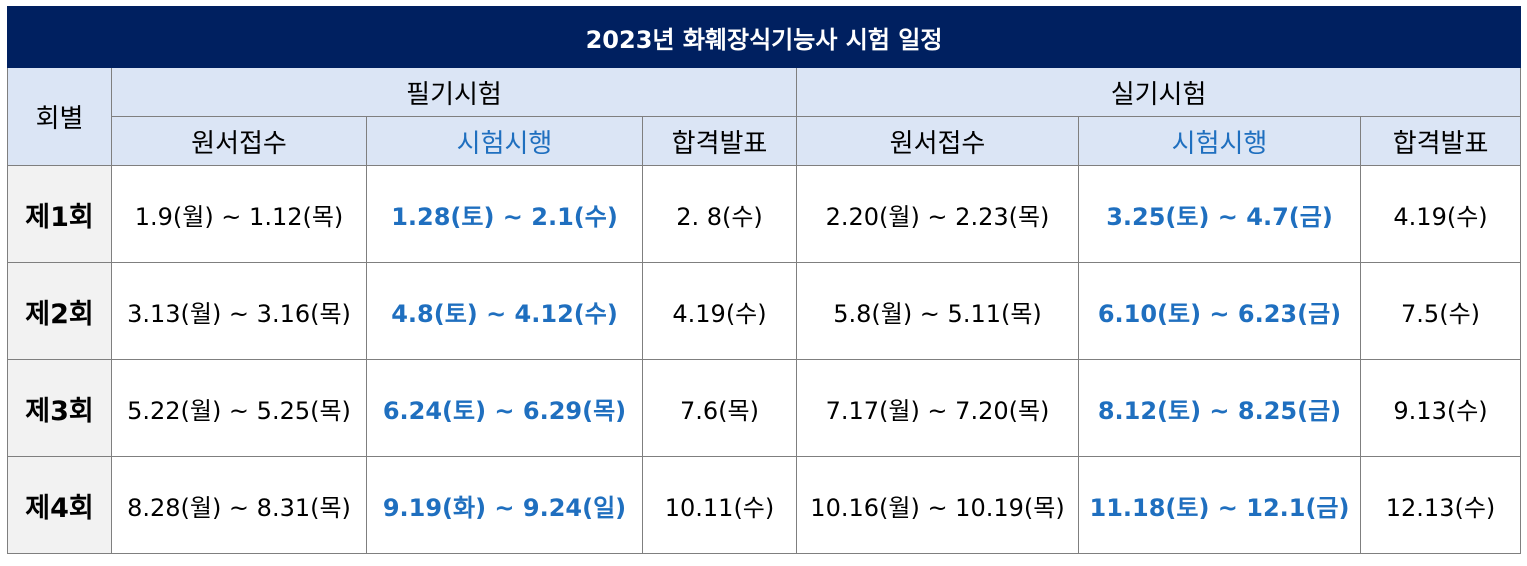 The width and height of the screenshot is (1527, 566). What do you see at coordinates (764, 37) in the screenshot?
I see `table-title: 2023년 화훼장식기능사 시험 일정` at bounding box center [764, 37].